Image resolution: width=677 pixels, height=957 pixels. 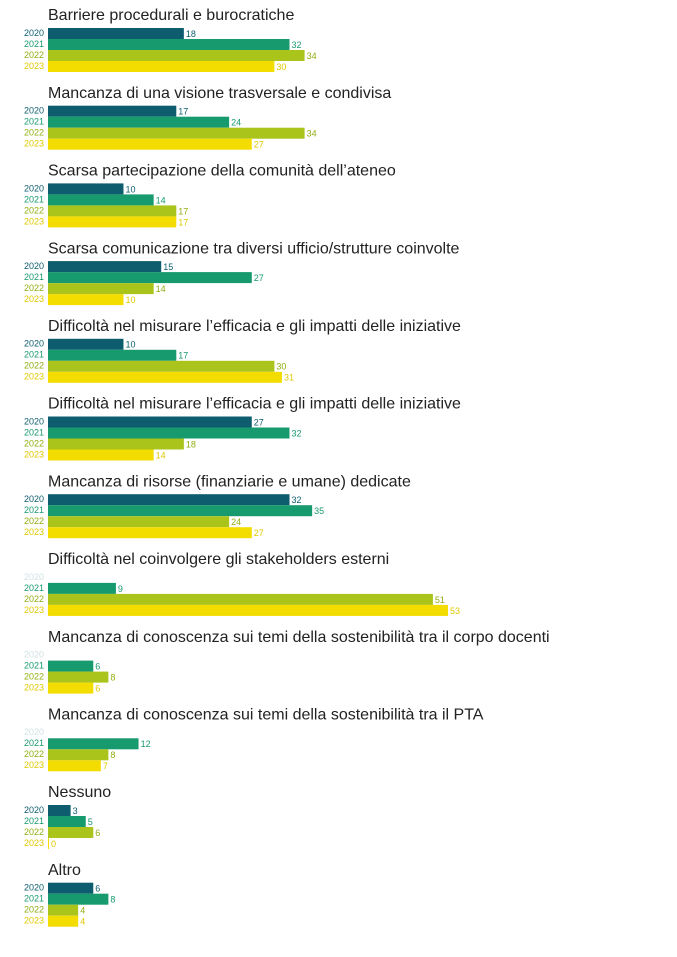 I want to click on value-label: 17, so click(x=183, y=356).